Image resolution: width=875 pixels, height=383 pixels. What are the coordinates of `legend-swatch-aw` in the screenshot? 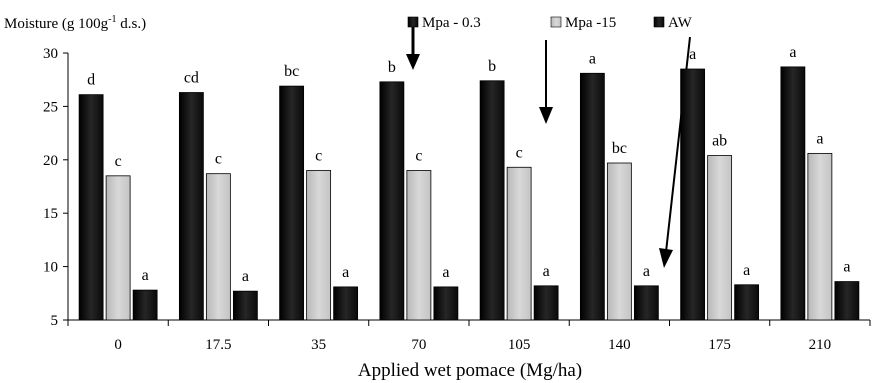 It's located at (659, 22).